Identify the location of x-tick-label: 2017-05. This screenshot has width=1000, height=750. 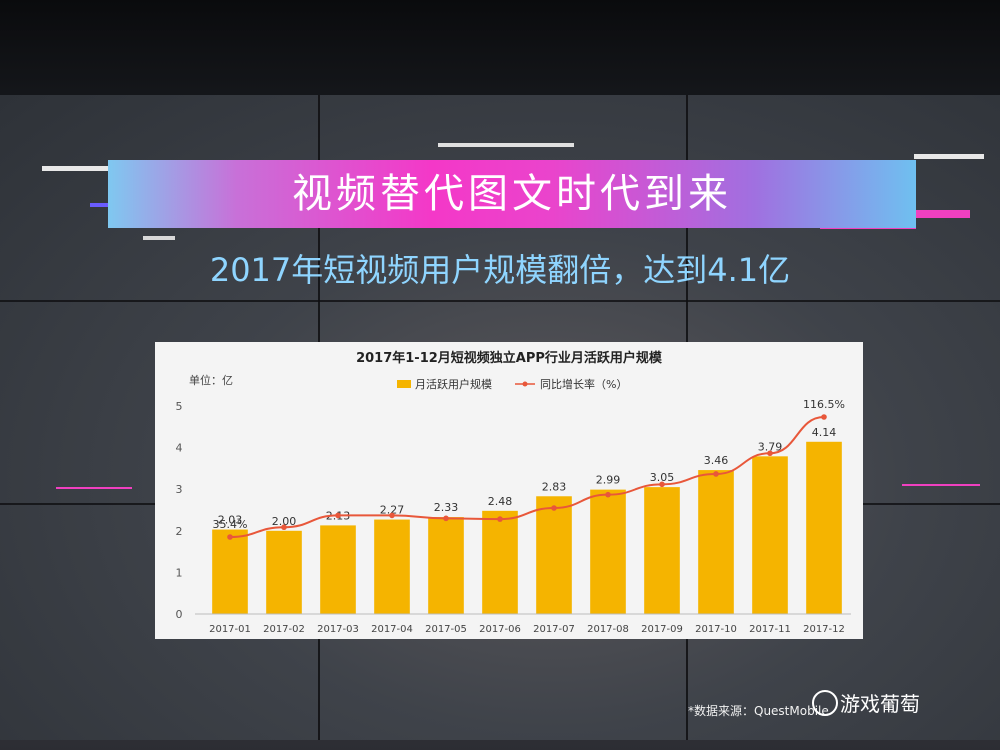
(446, 629).